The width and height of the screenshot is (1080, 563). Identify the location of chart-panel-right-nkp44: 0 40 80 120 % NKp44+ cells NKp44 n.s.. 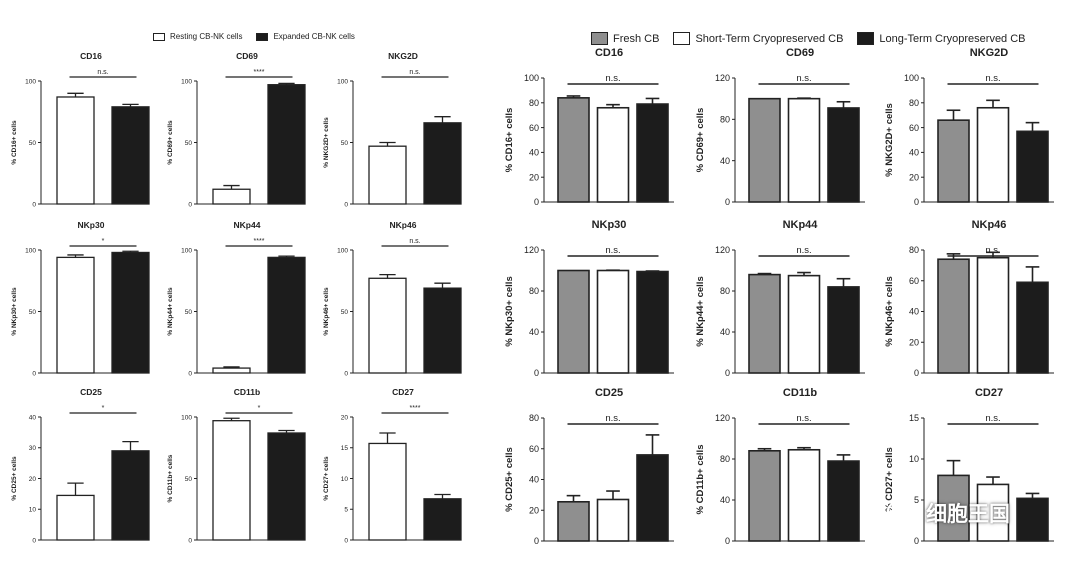
(780, 298).